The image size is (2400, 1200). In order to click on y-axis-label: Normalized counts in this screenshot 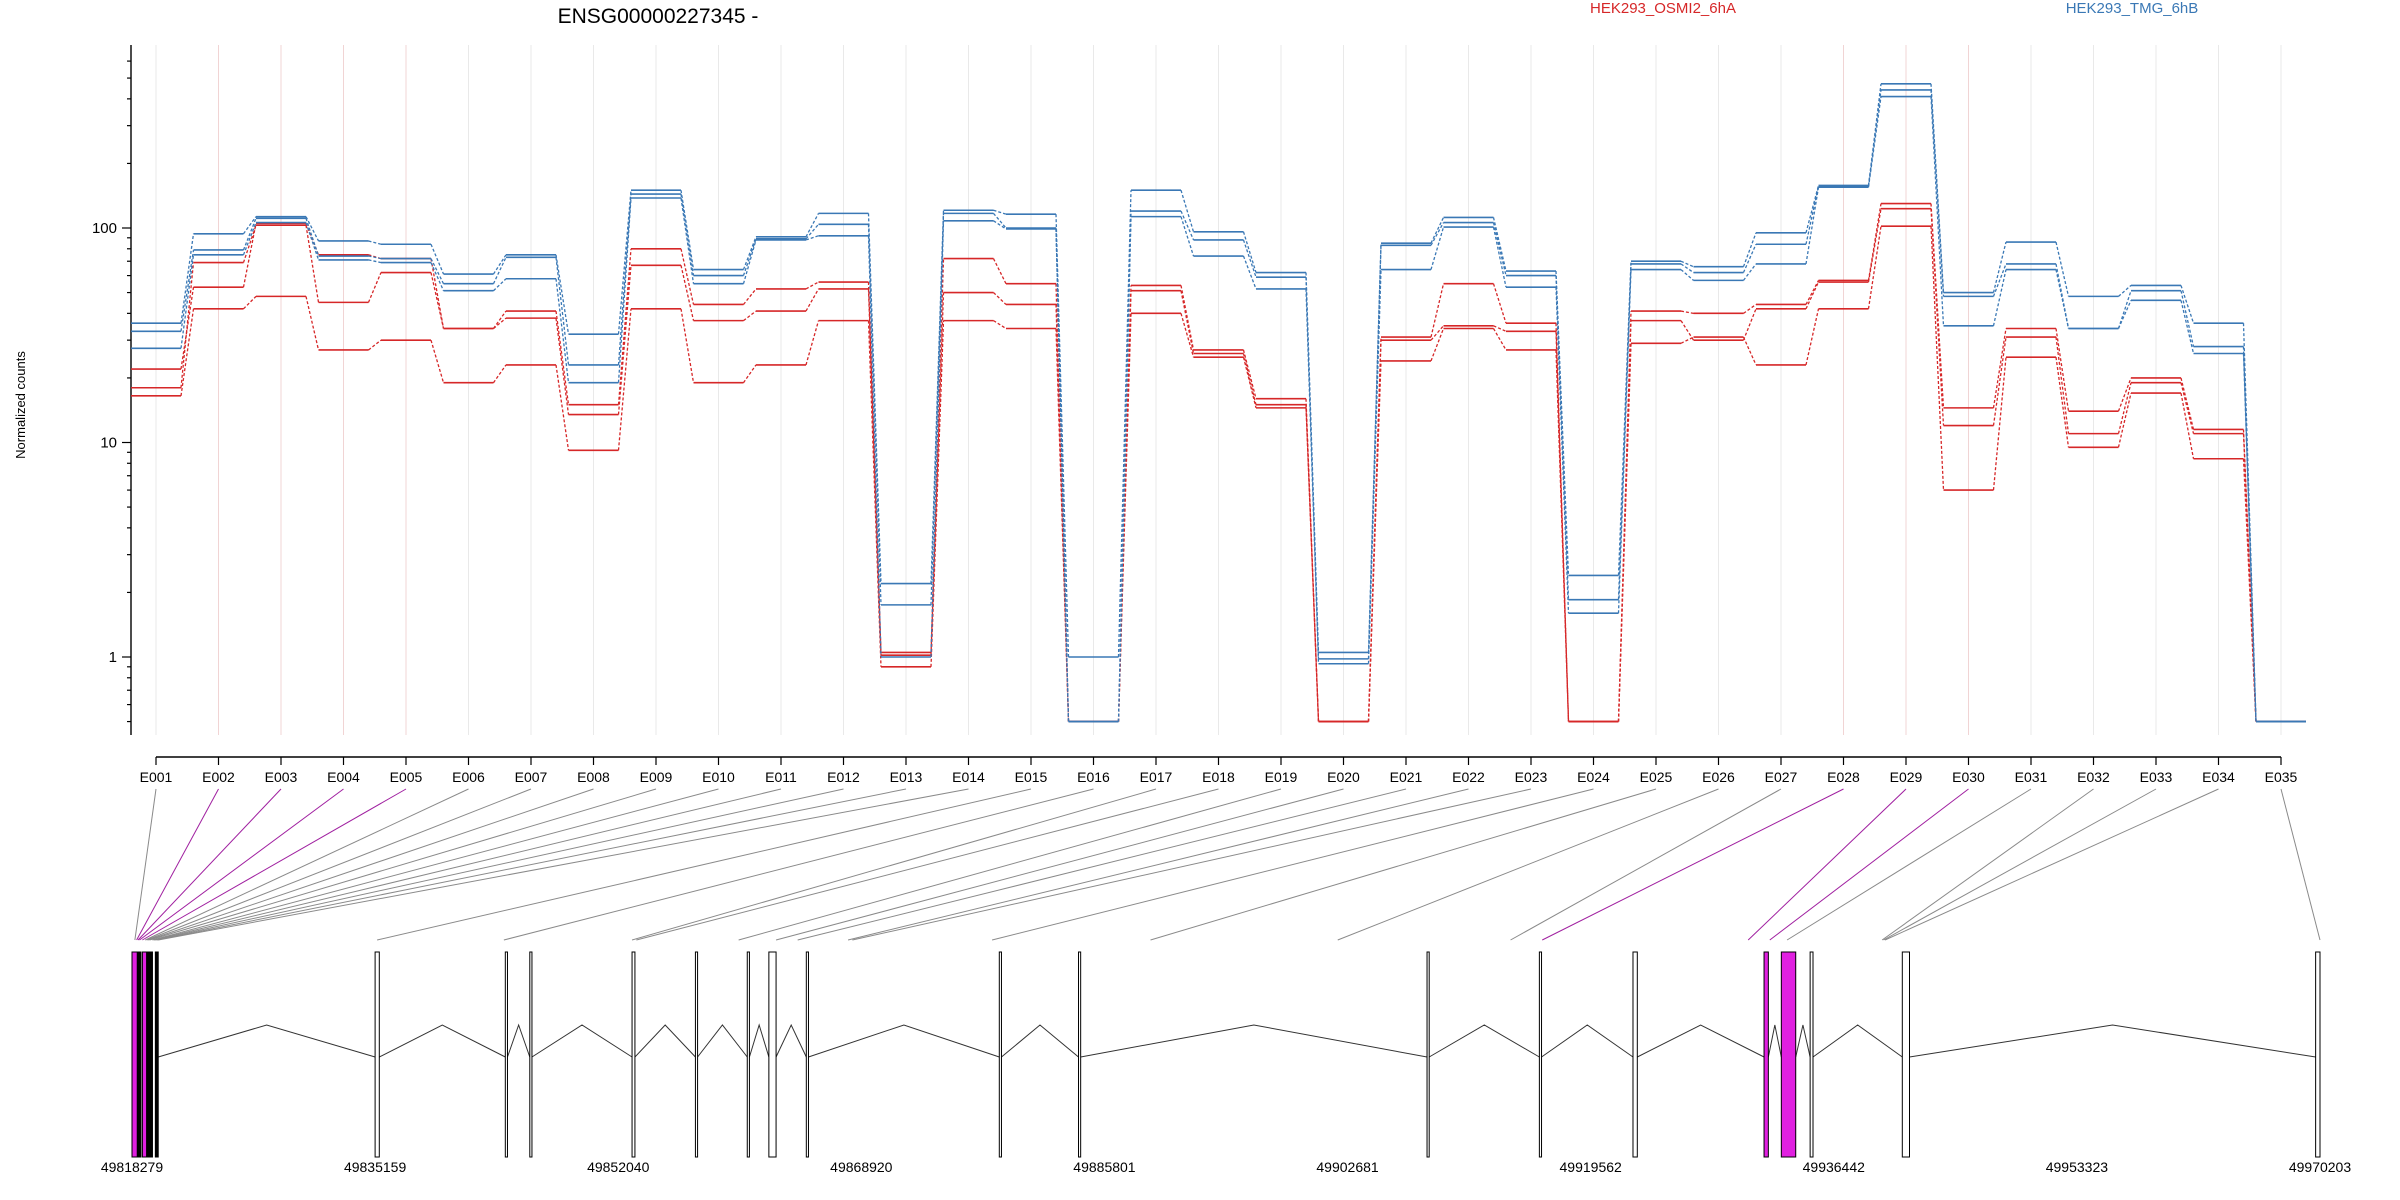, I will do `click(20, 405)`.